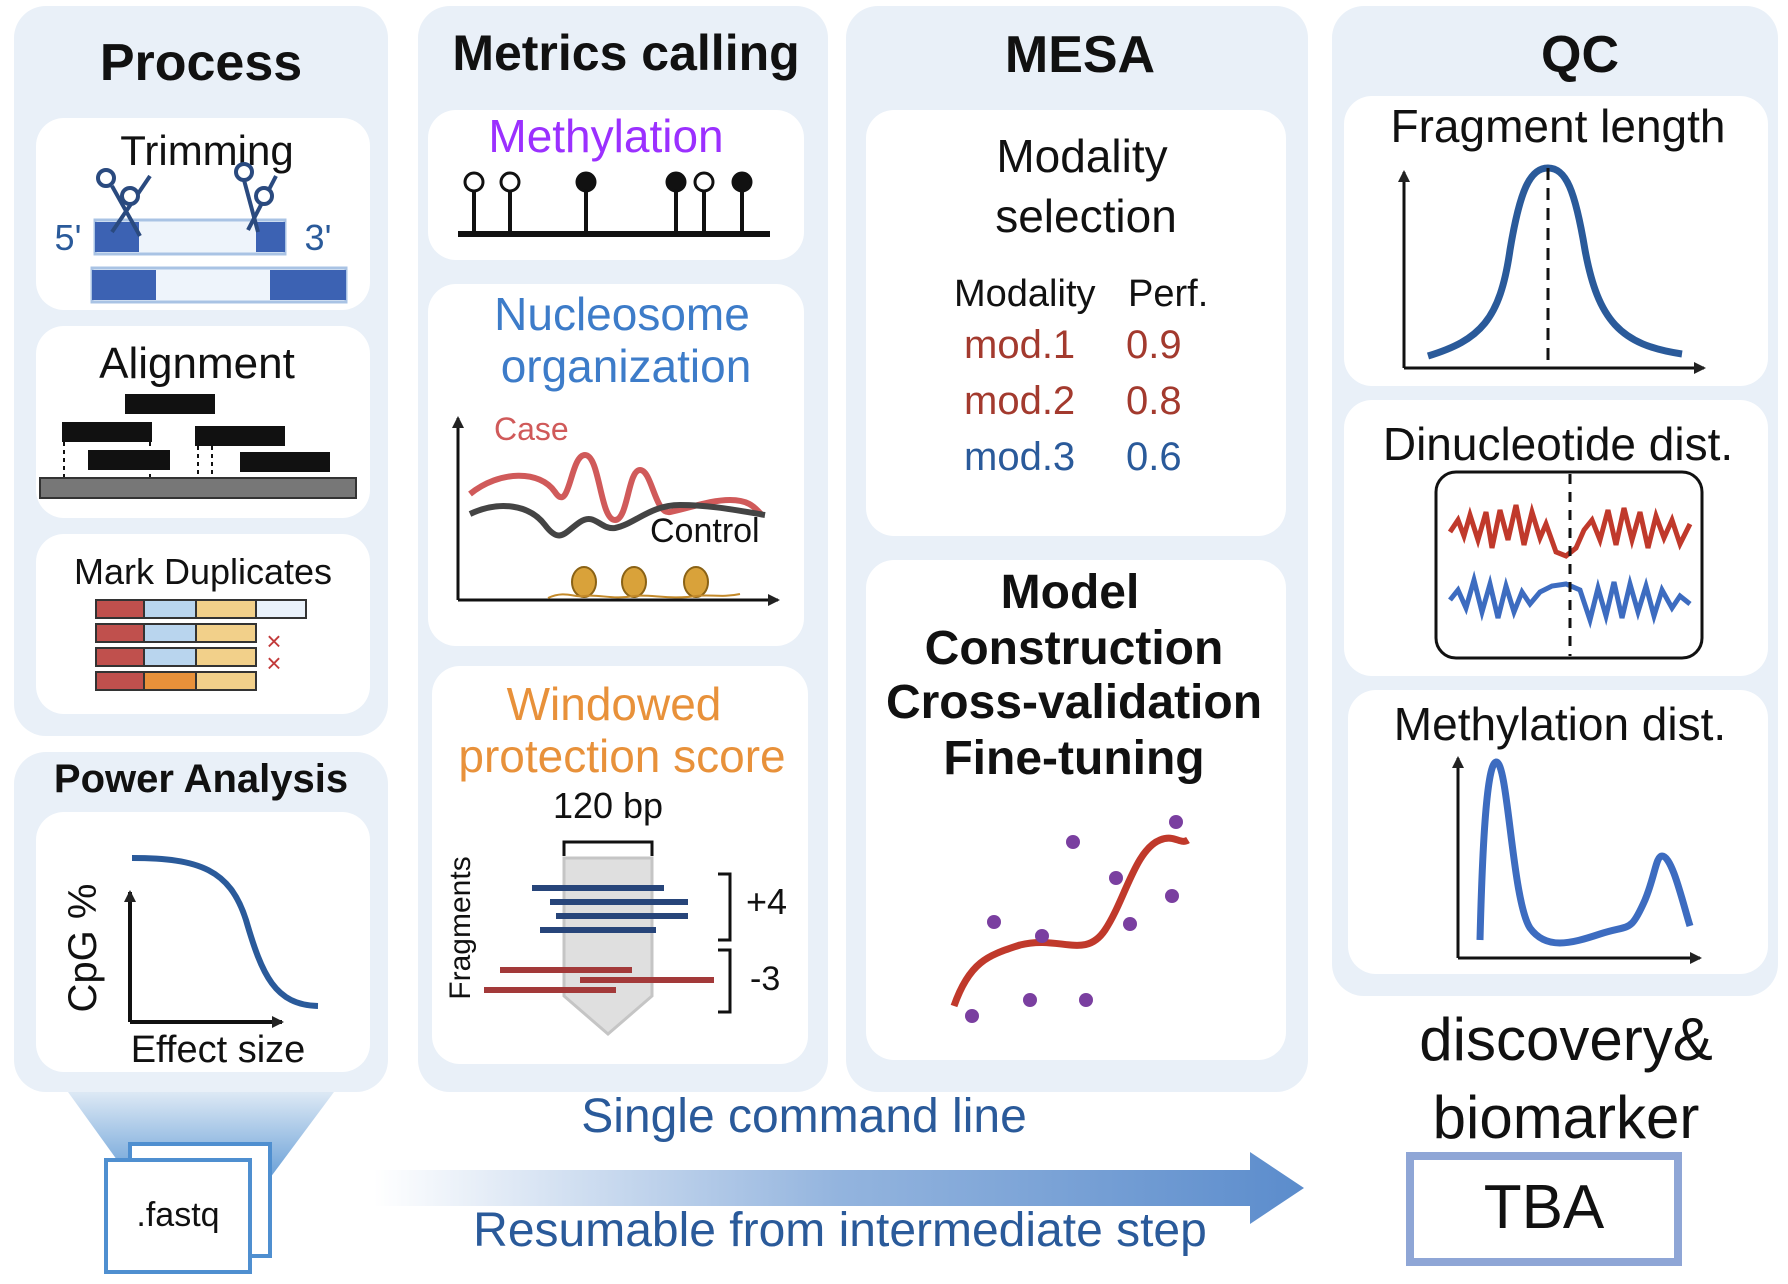  Describe the element at coordinates (1154, 401) in the screenshot. I see `modality-perf: 0.8` at that location.